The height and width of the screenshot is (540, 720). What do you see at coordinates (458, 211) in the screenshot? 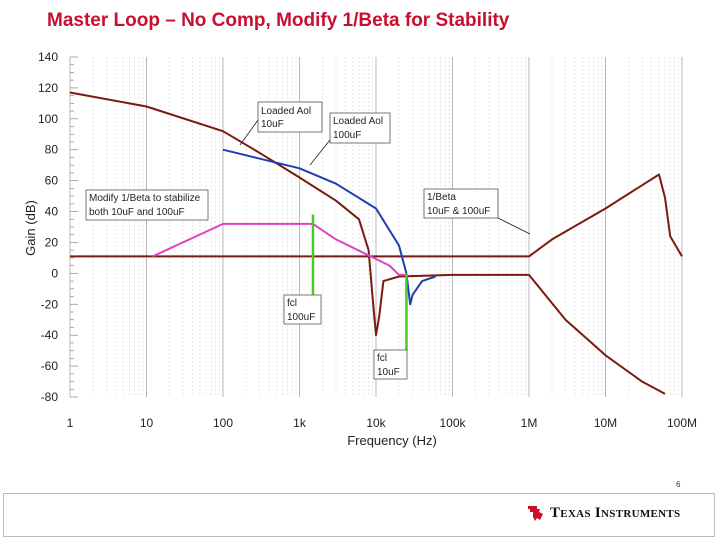
I see `svg-text: 10uF & 100uF` at bounding box center [458, 211].